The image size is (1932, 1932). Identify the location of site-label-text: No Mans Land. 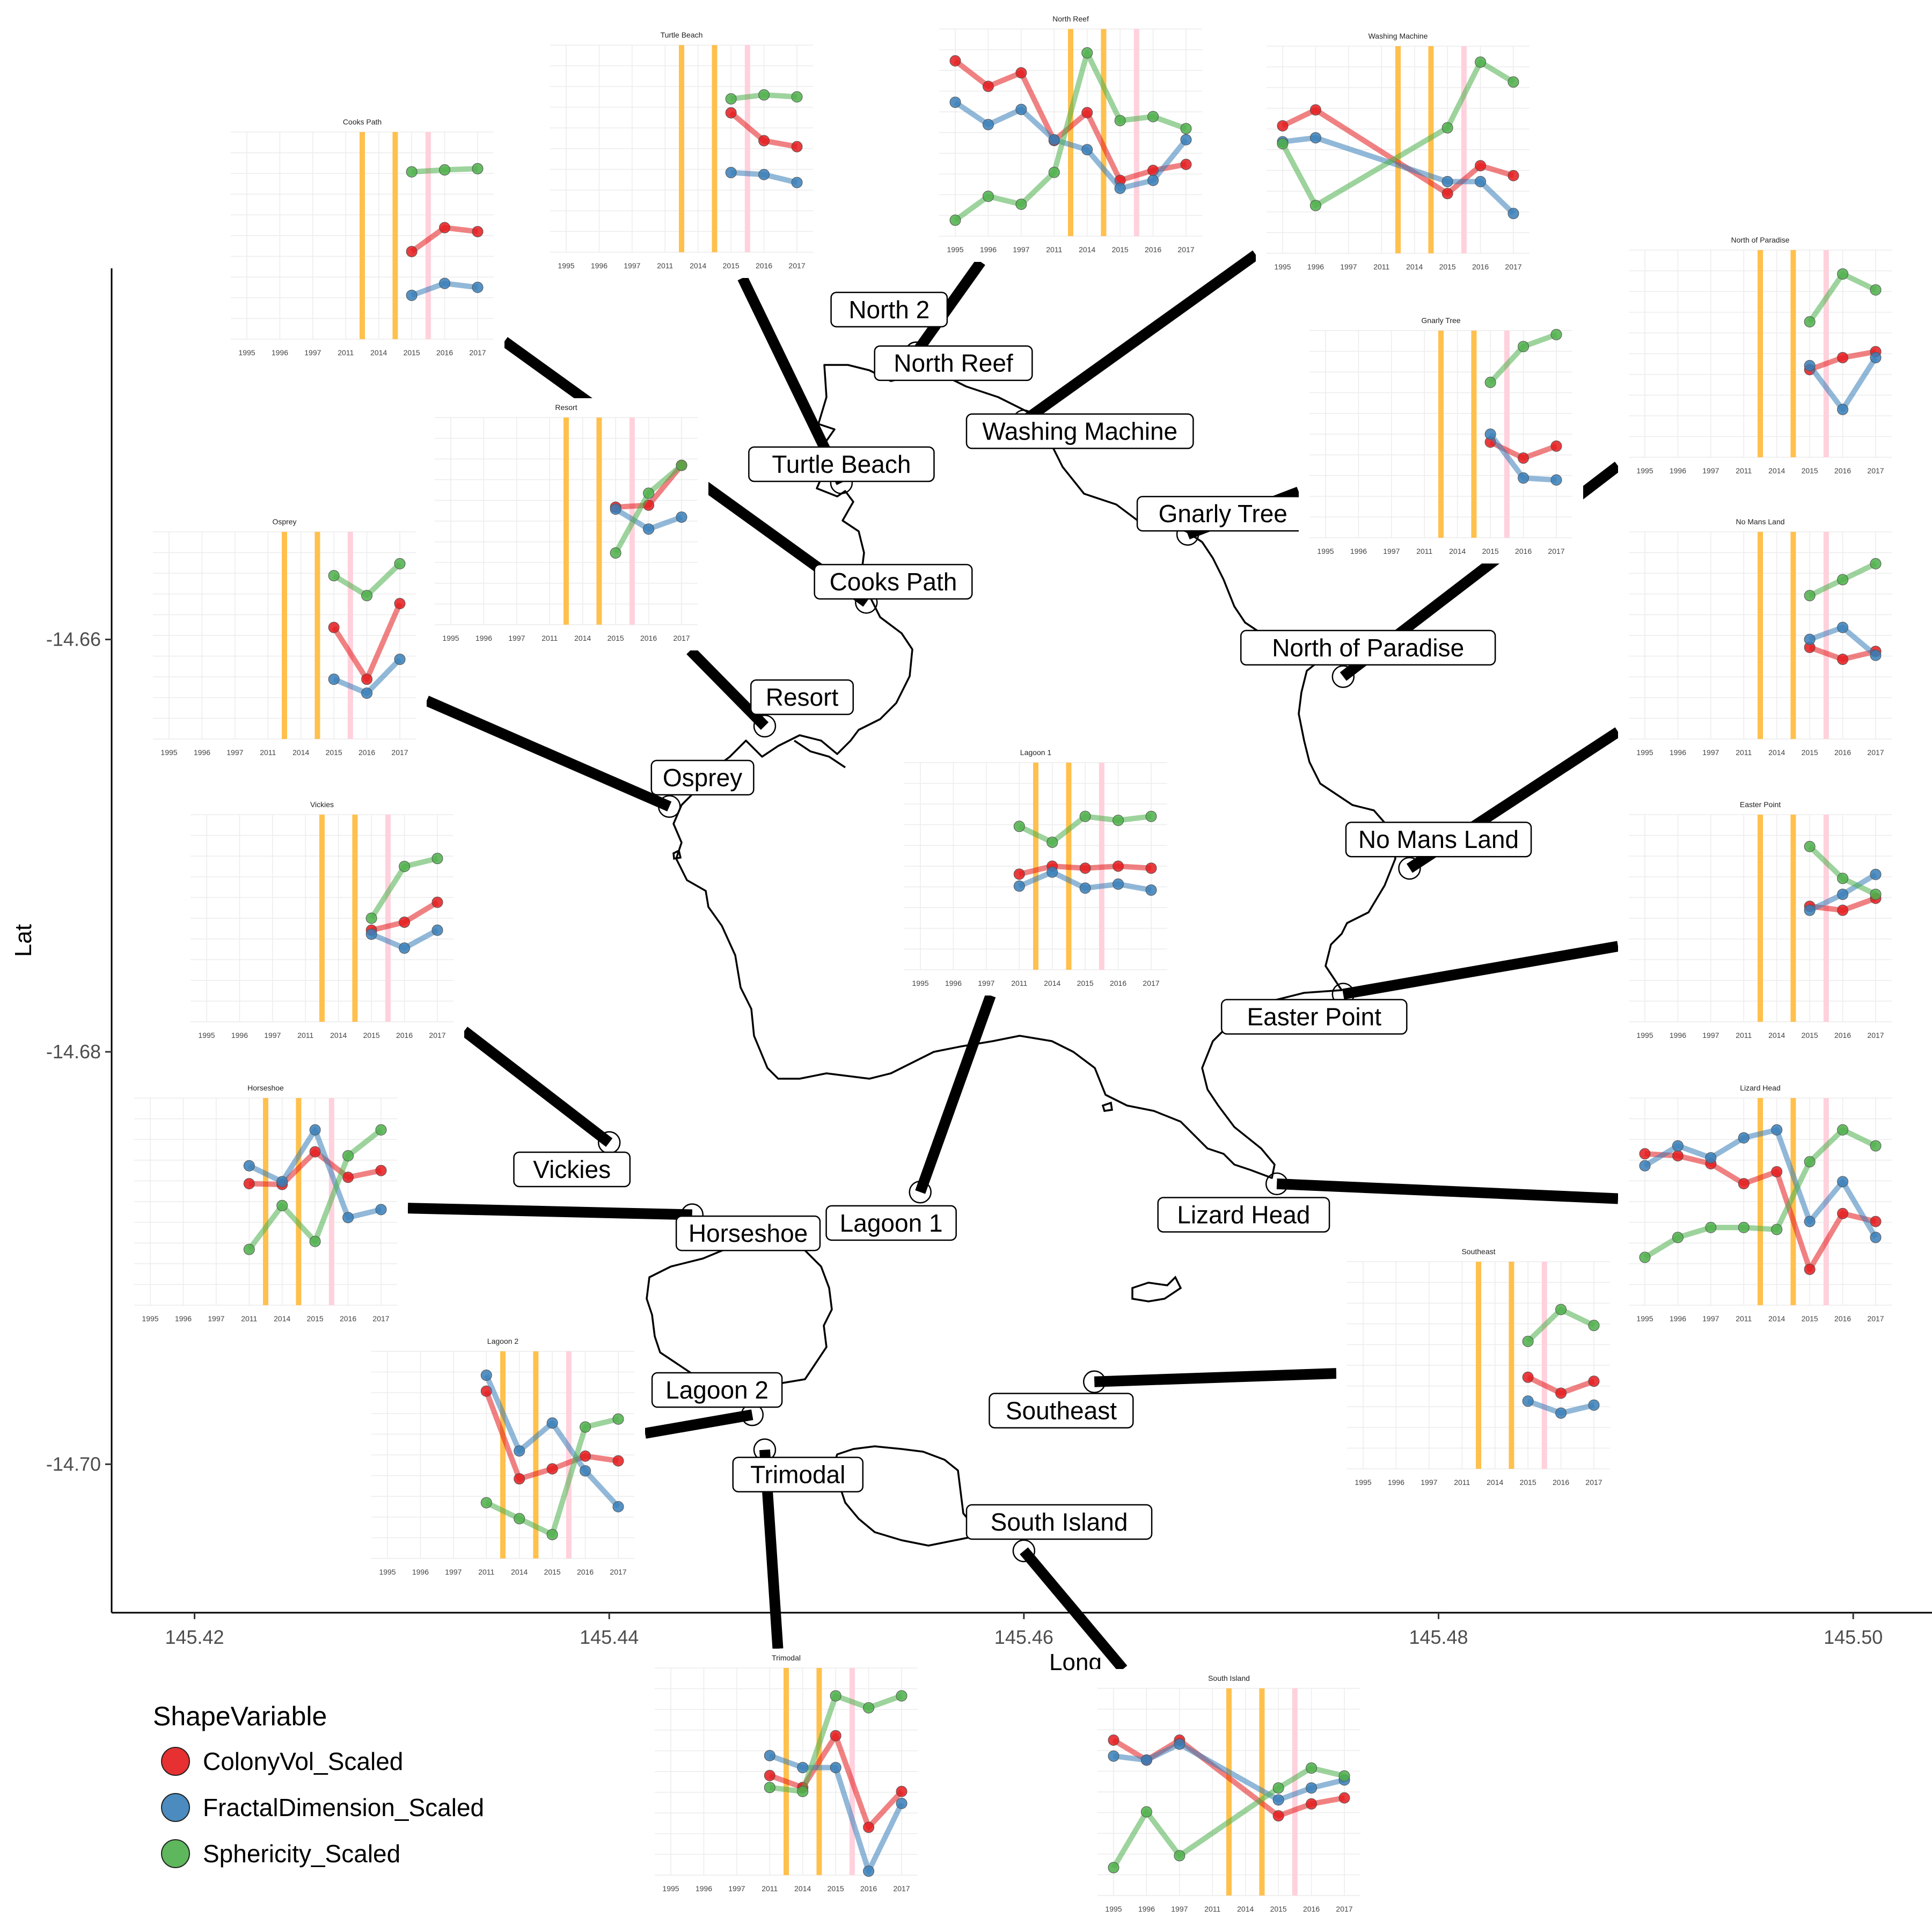
(1438, 839).